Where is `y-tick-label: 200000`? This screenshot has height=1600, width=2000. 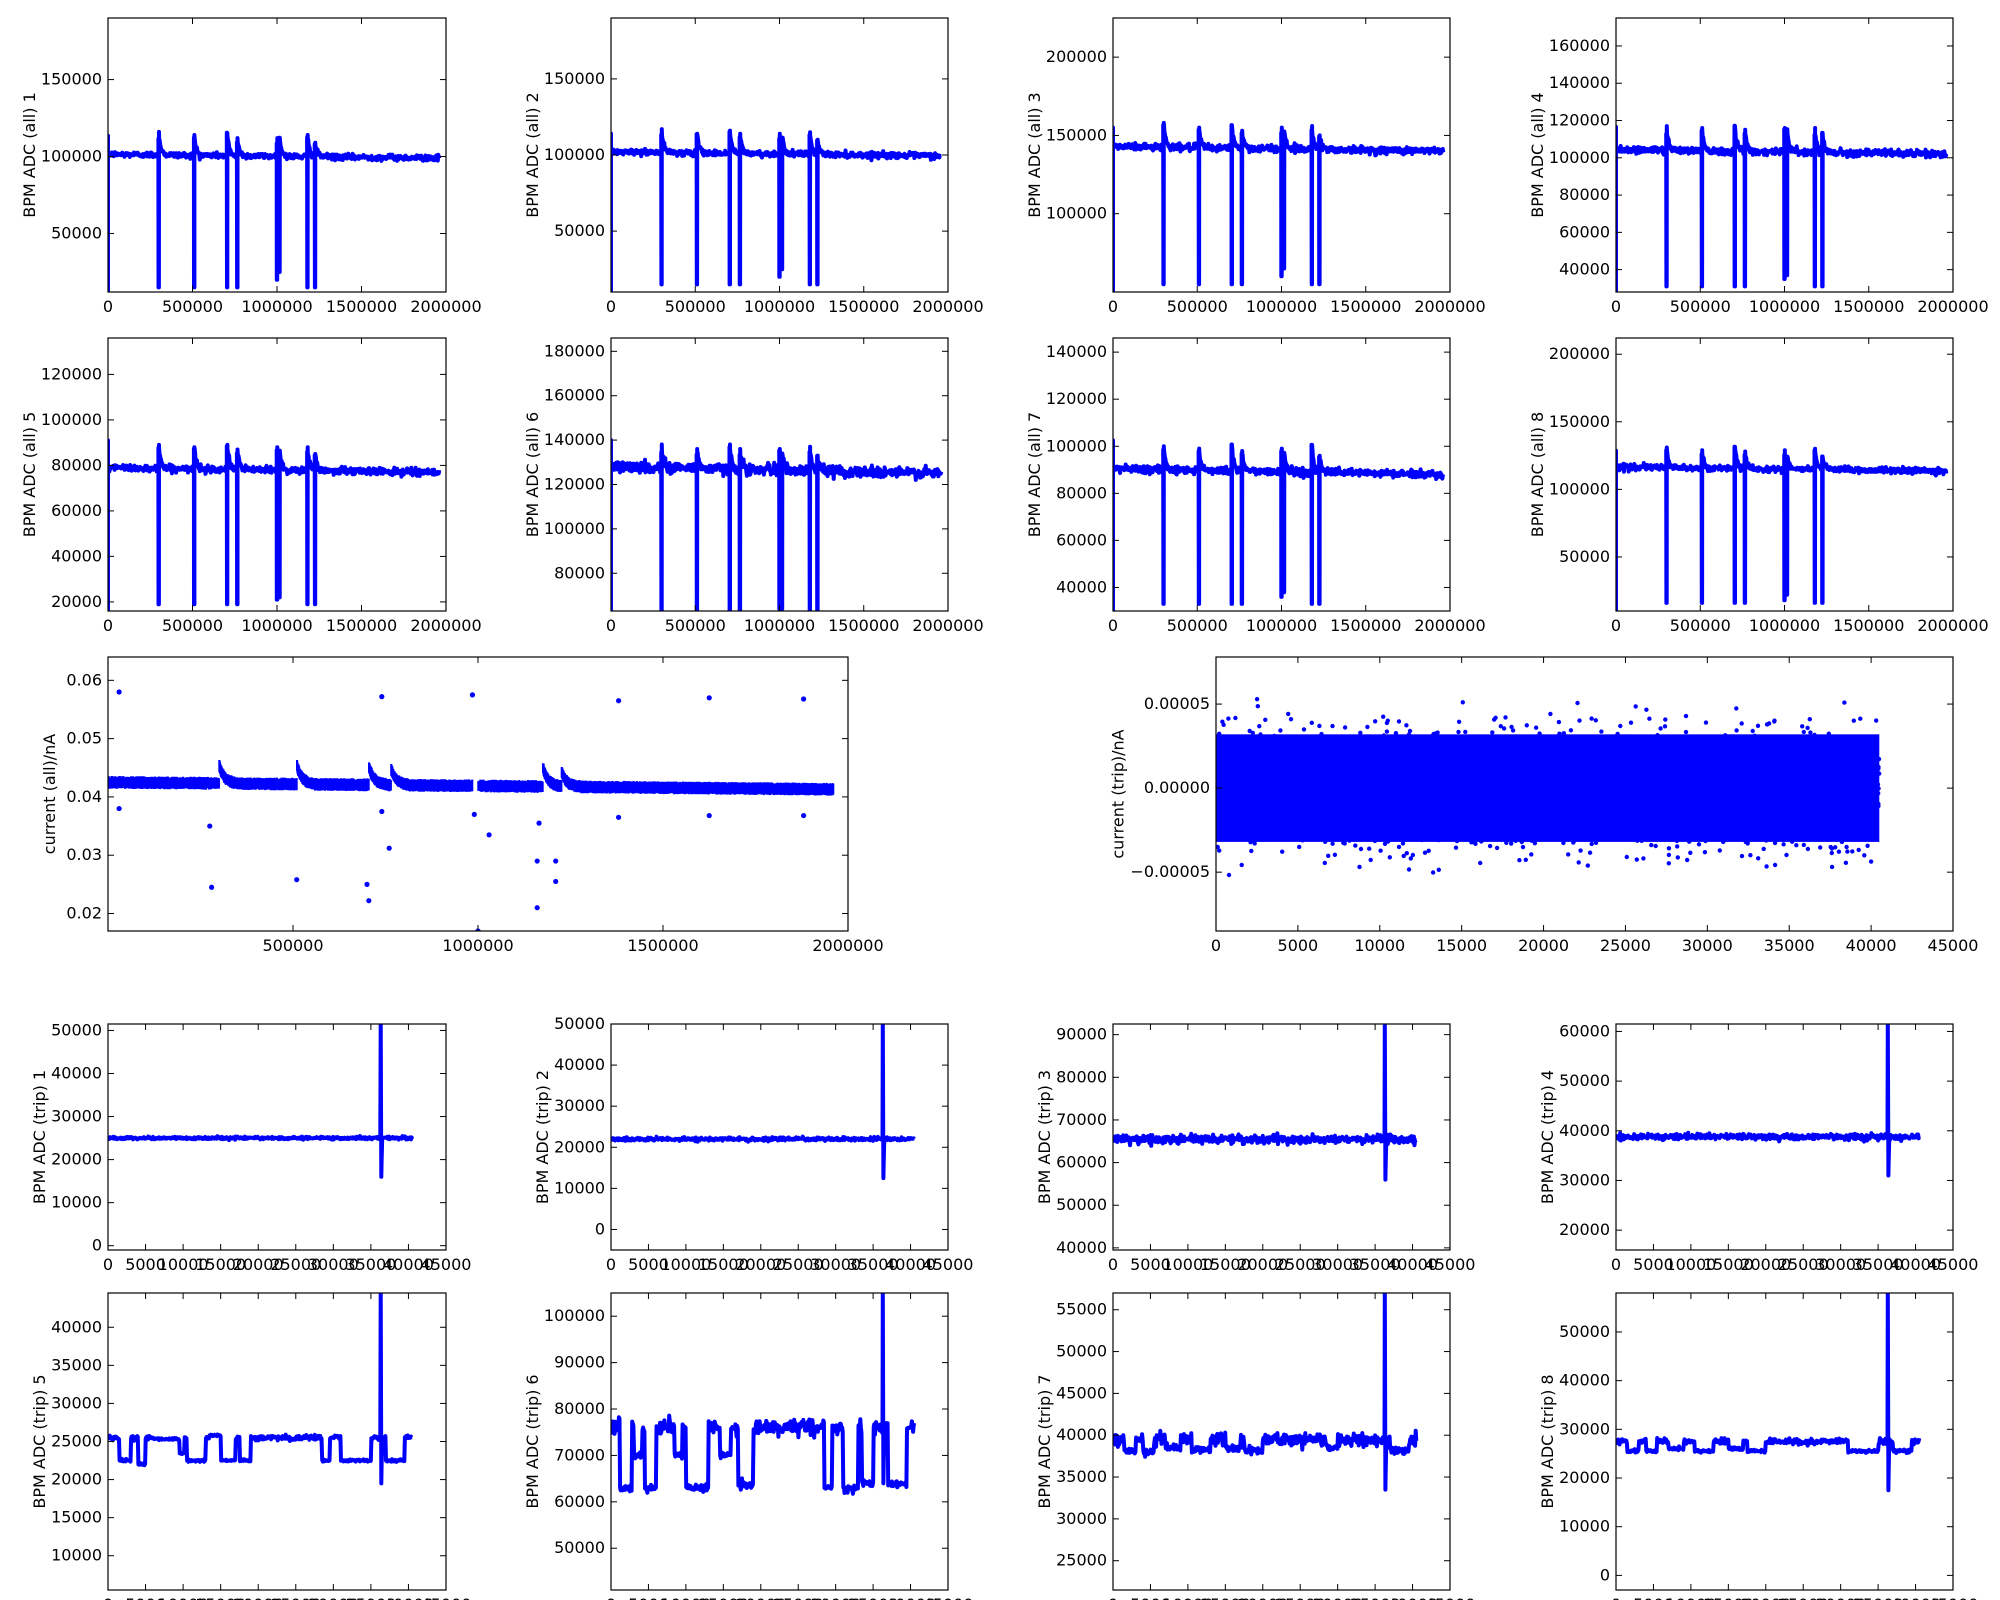 y-tick-label: 200000 is located at coordinates (1076, 56).